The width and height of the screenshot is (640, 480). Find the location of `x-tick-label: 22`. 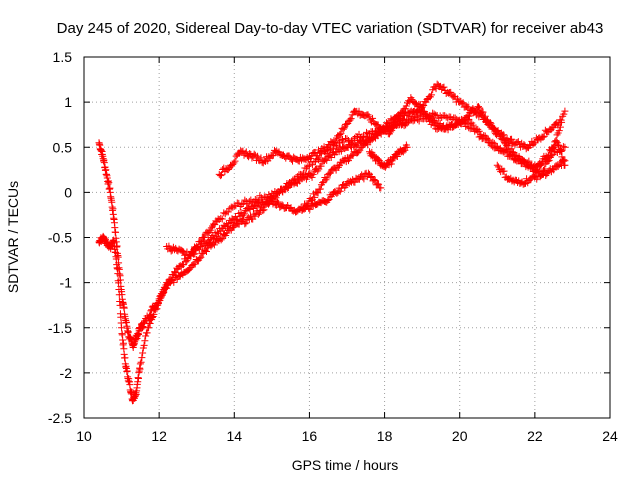

x-tick-label: 22 is located at coordinates (535, 436).